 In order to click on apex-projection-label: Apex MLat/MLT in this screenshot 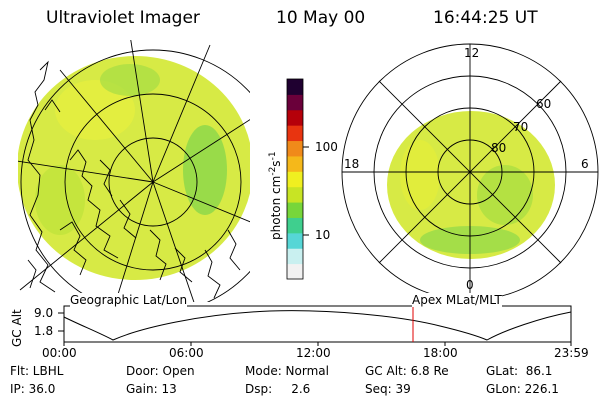, I will do `click(457, 300)`.